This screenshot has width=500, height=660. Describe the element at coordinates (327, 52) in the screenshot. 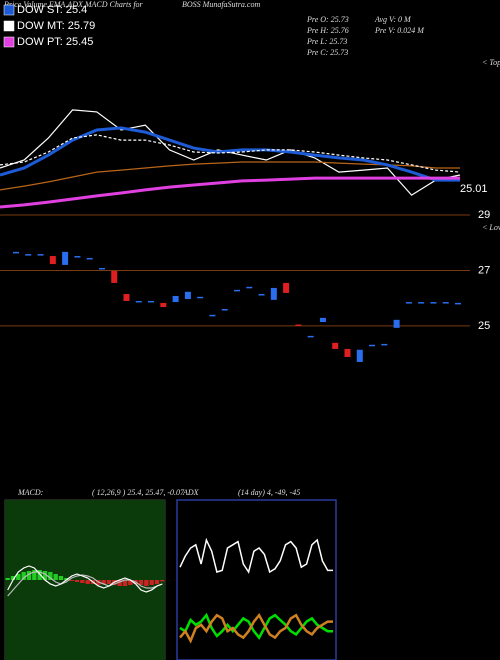

I see `info: Pre C: 25.73` at that location.